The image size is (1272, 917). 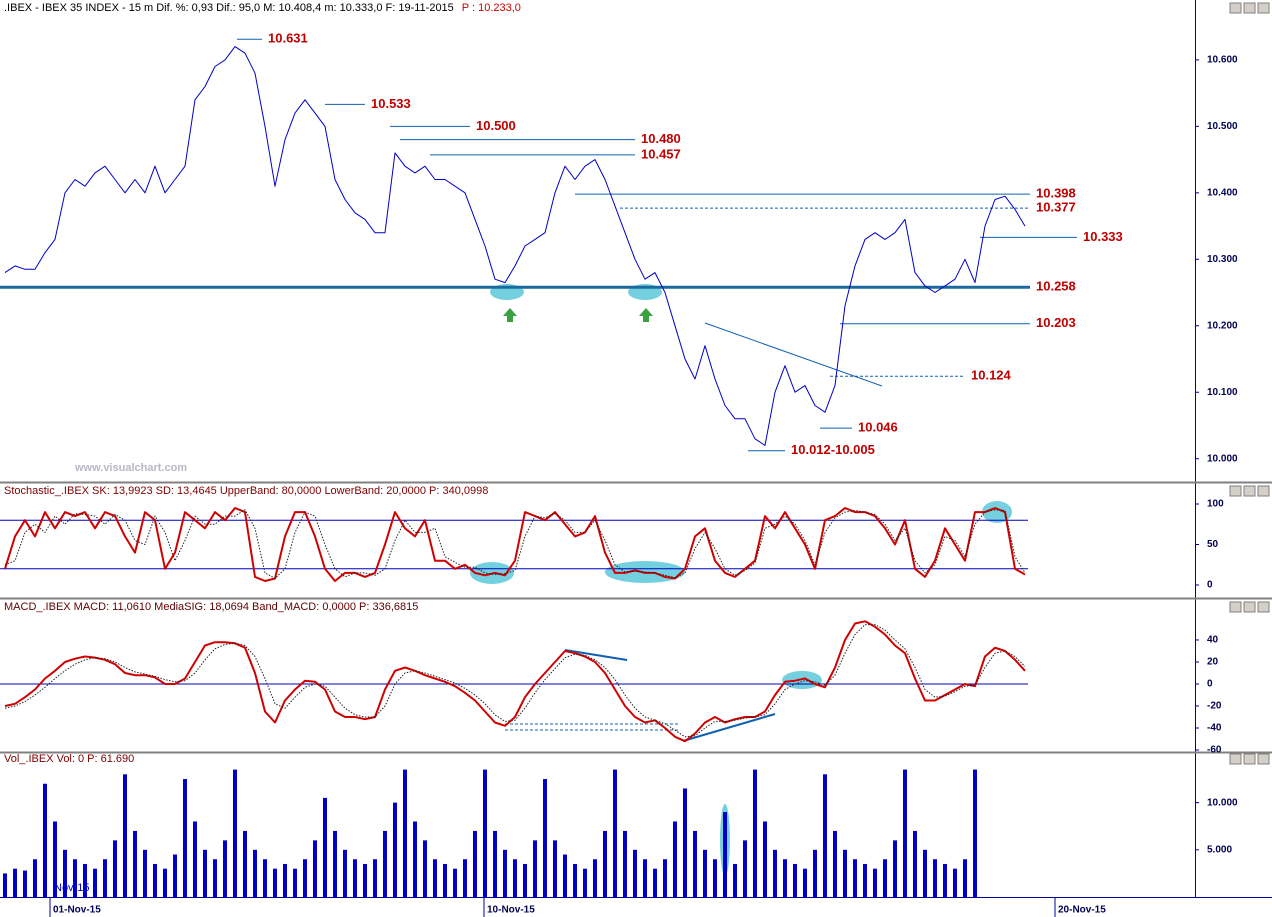 I want to click on level-label: 10.124, so click(x=991, y=375).